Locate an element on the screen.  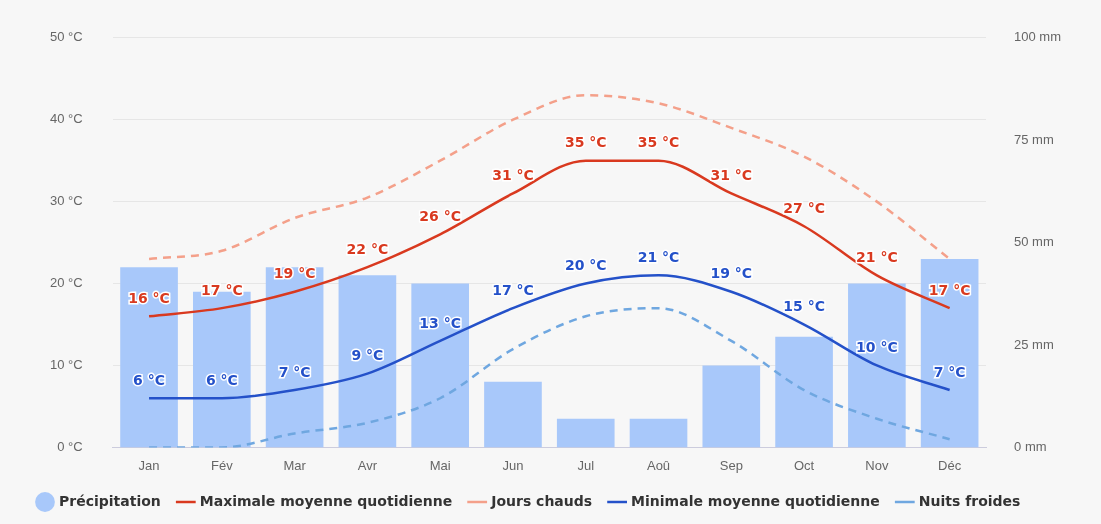
y2-tick-label: 100 mm is located at coordinates (1038, 37).